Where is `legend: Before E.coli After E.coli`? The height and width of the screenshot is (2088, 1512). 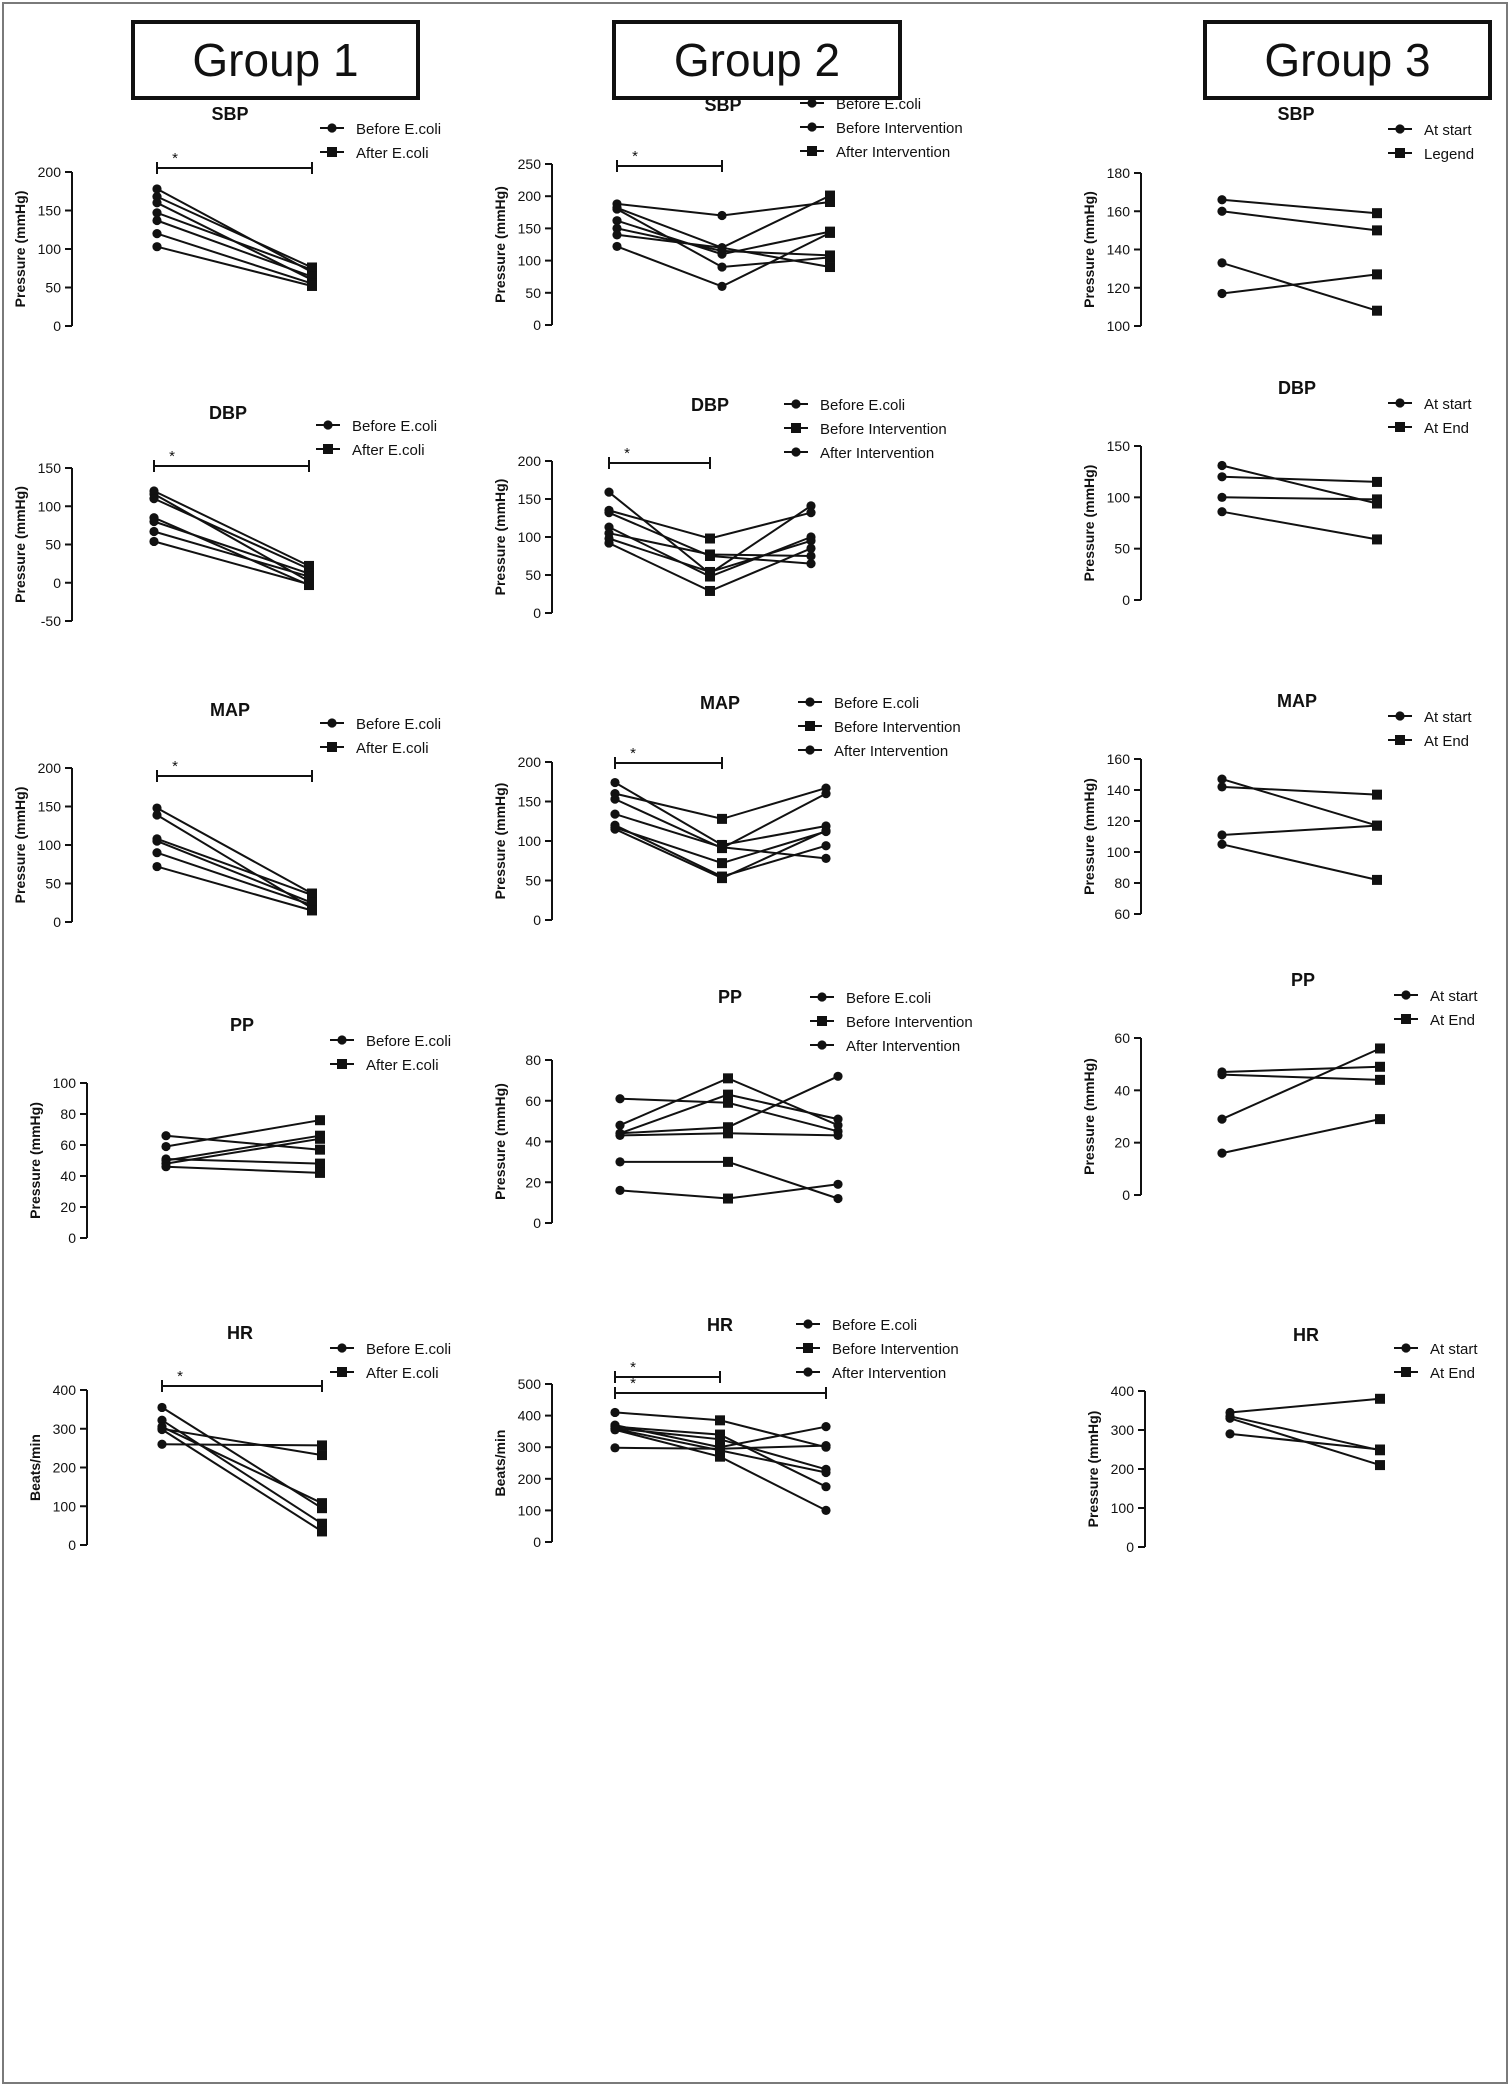 legend: Before E.coli After E.coli is located at coordinates (380, 736).